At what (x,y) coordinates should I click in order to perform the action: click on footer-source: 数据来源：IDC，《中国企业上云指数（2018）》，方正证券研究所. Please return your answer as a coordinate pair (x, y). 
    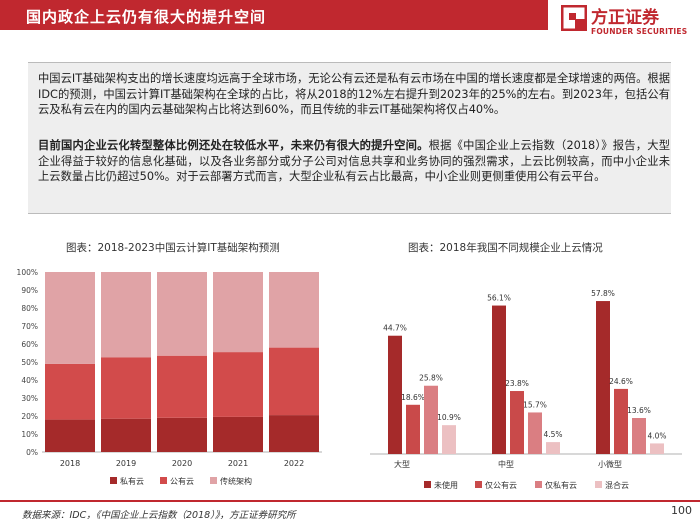
    Looking at the image, I should click on (159, 515).